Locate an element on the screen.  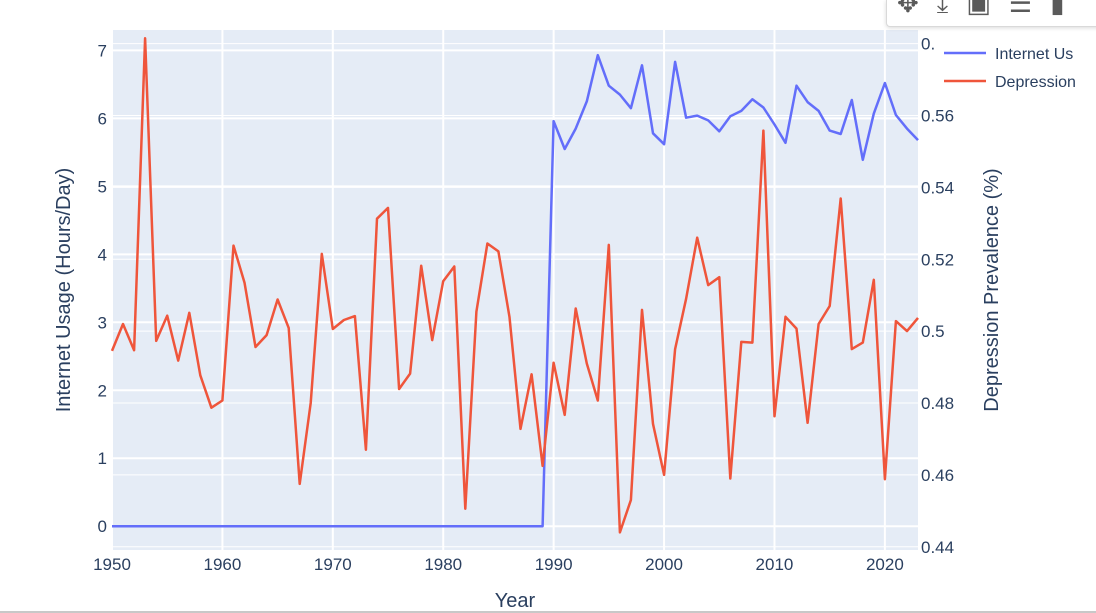
x-tick-label: 2010 is located at coordinates (775, 564).